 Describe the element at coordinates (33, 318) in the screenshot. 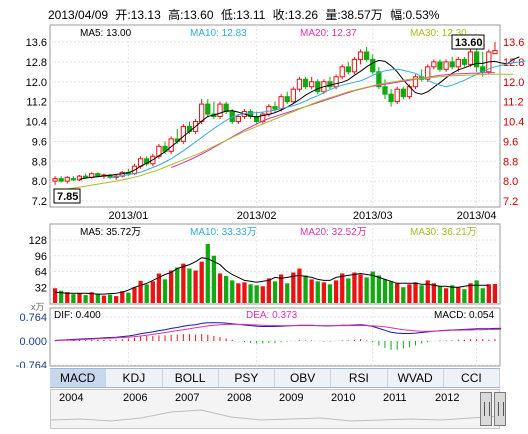

I see `macd-tick: 0.764` at that location.